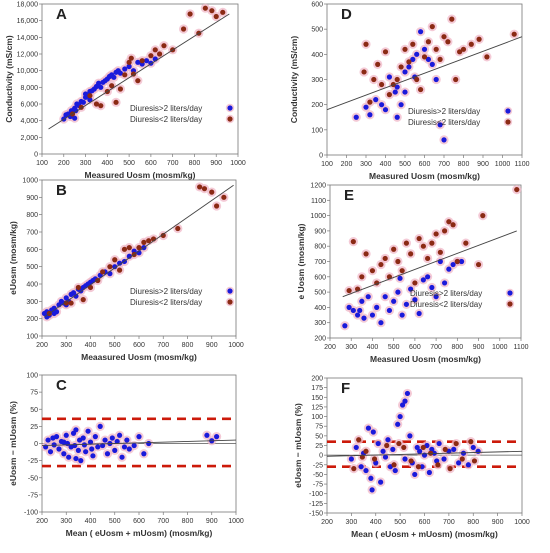 This screenshot has height=553, width=550. Describe the element at coordinates (317, 407) in the screenshot. I see `y-tick-label: 125` at that location.